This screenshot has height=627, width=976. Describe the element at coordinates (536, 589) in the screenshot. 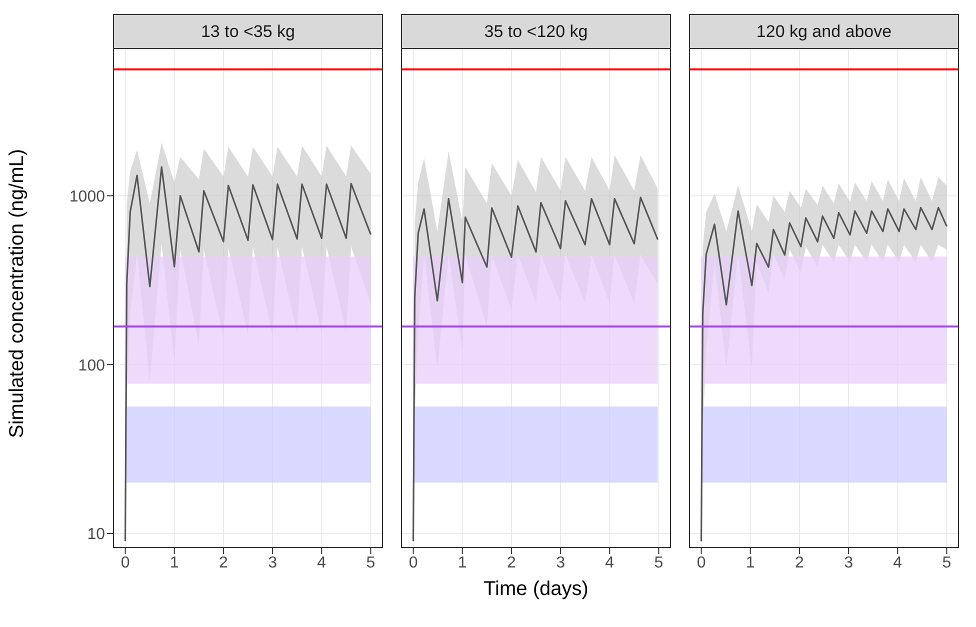

I see `x-axis-title: Time (days)` at that location.